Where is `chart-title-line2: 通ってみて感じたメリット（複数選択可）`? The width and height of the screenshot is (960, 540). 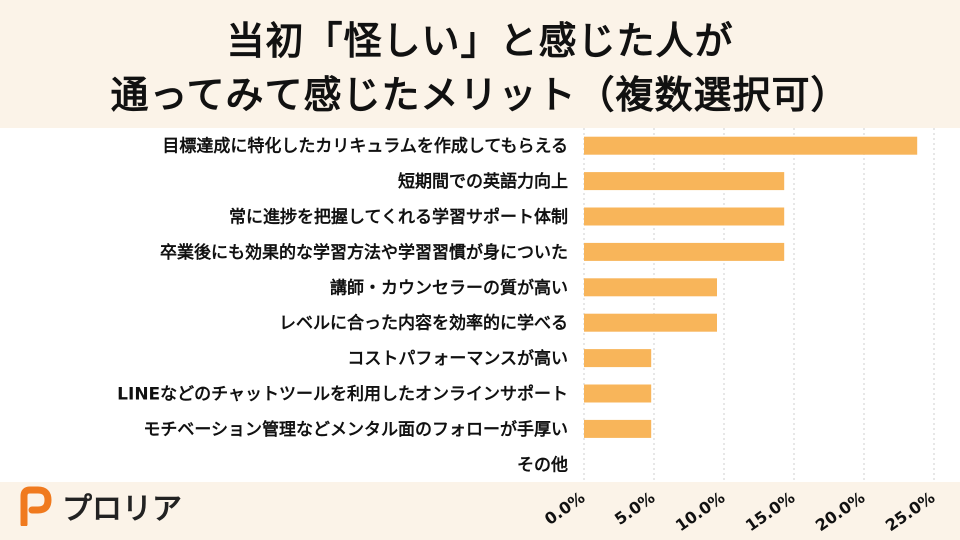
chart-title-line2: 通ってみて感じたメリット（複数選択可） is located at coordinates (480, 95).